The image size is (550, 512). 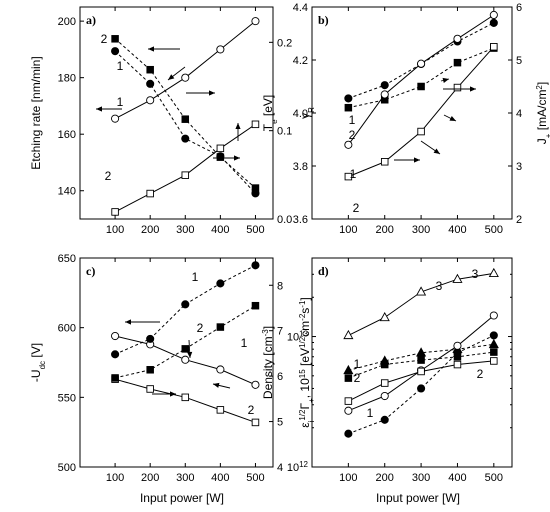 I want to click on y-tick-label-left: 550, so click(x=67, y=398).